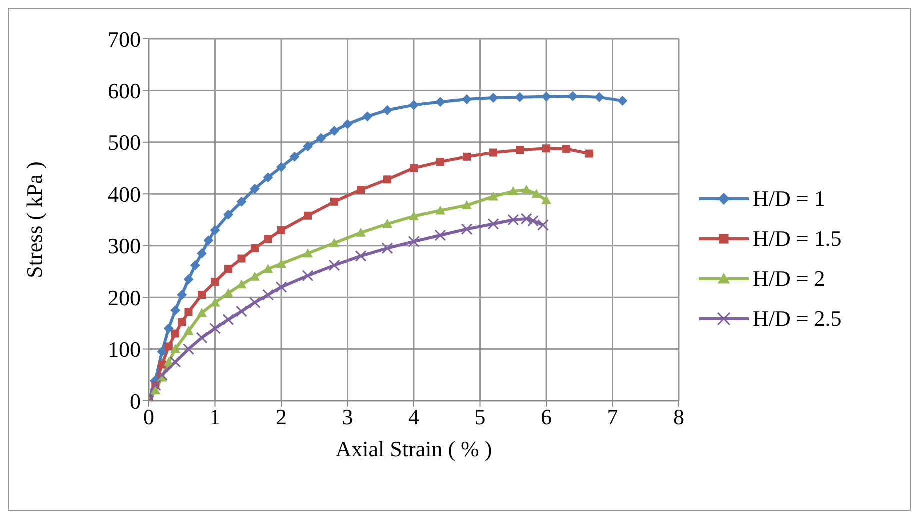  What do you see at coordinates (124, 349) in the screenshot?
I see `y-tick-label: 100` at bounding box center [124, 349].